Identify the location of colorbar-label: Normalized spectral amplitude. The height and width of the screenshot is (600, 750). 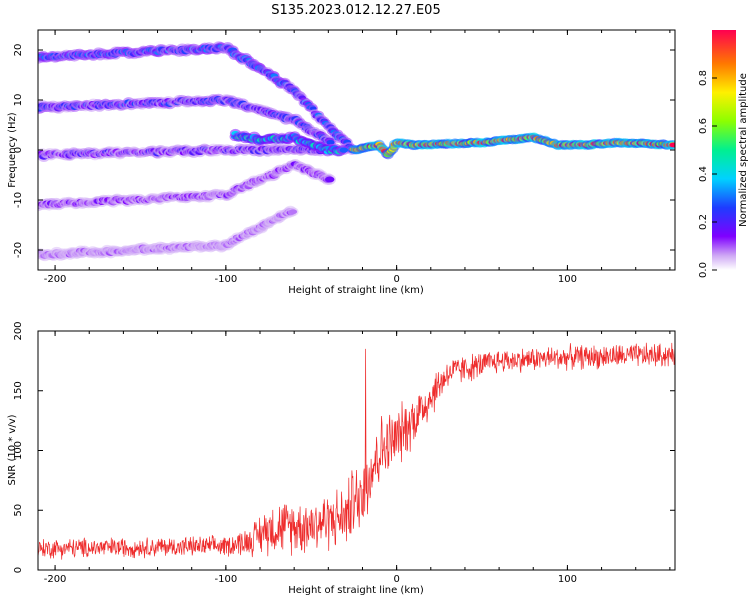
(743, 150).